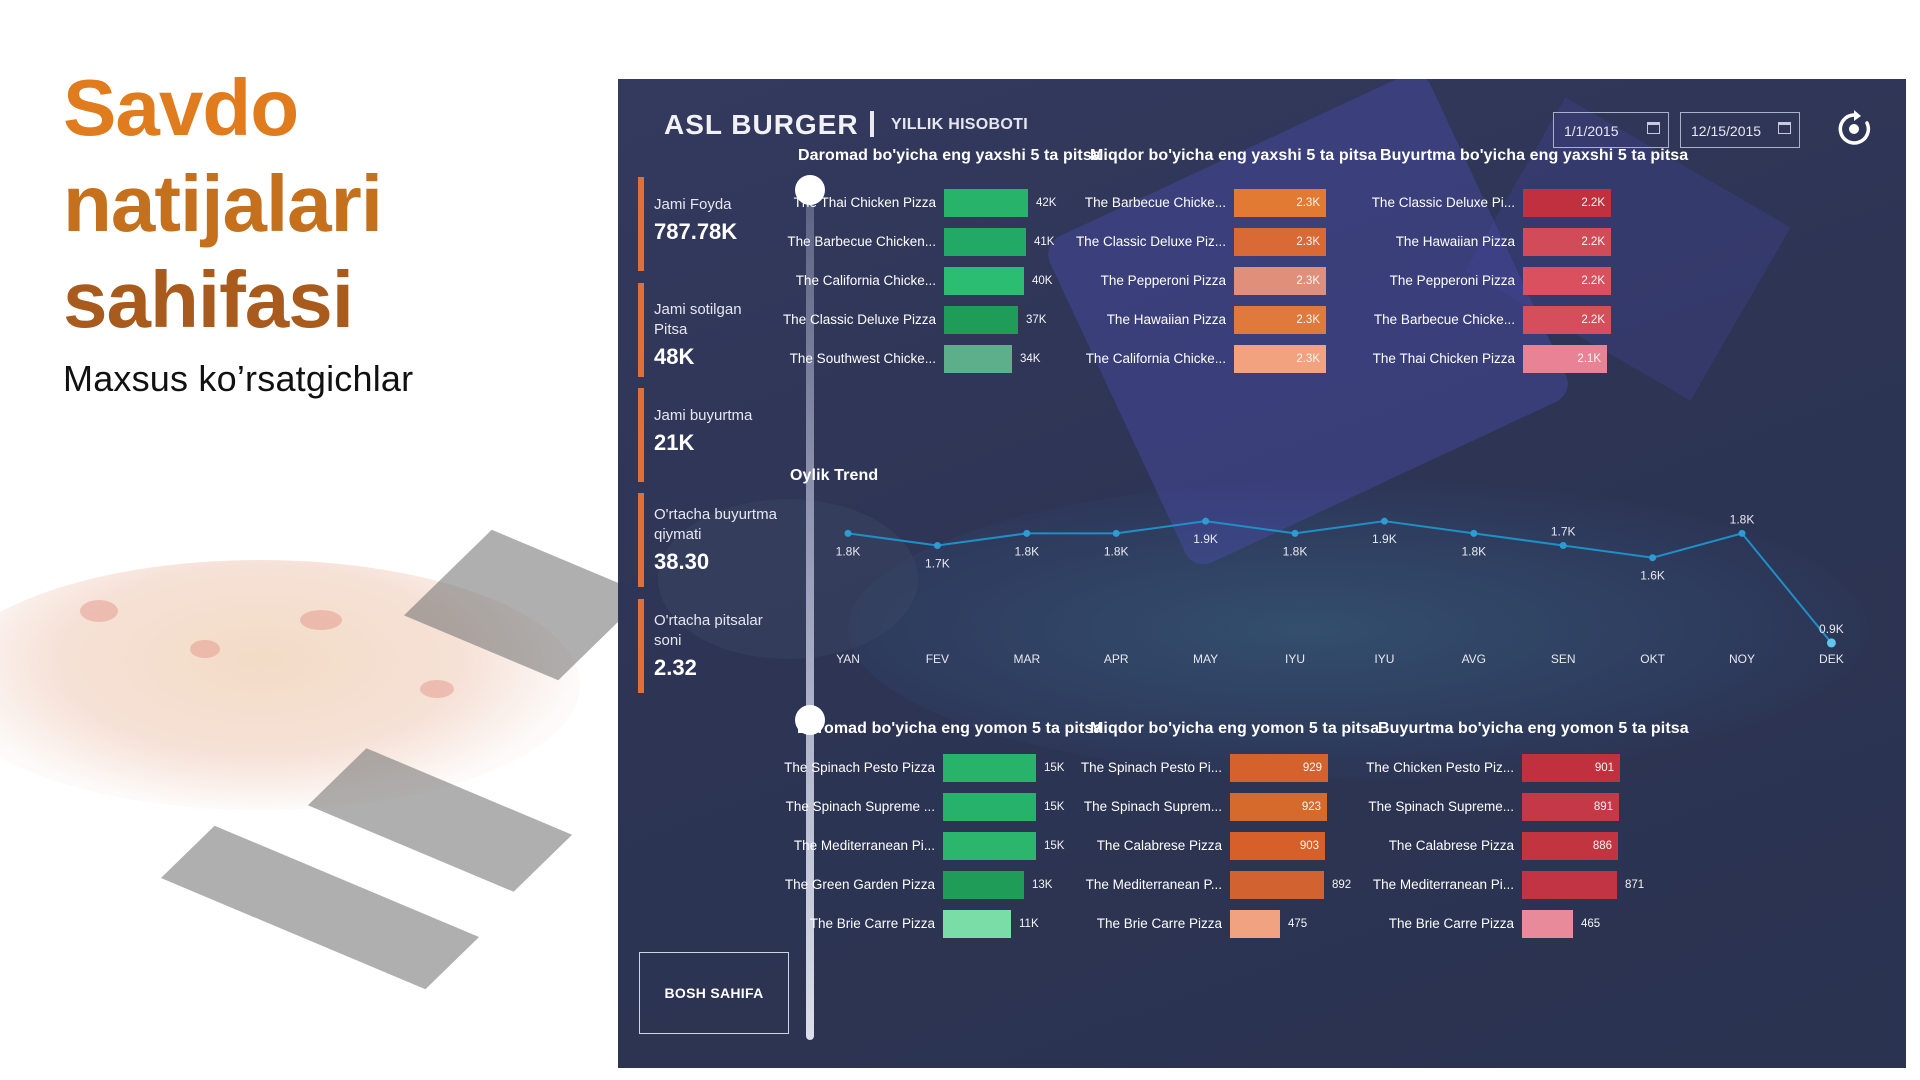  I want to click on kpi-label: Jami sotilgan Pitsa, so click(698, 319).